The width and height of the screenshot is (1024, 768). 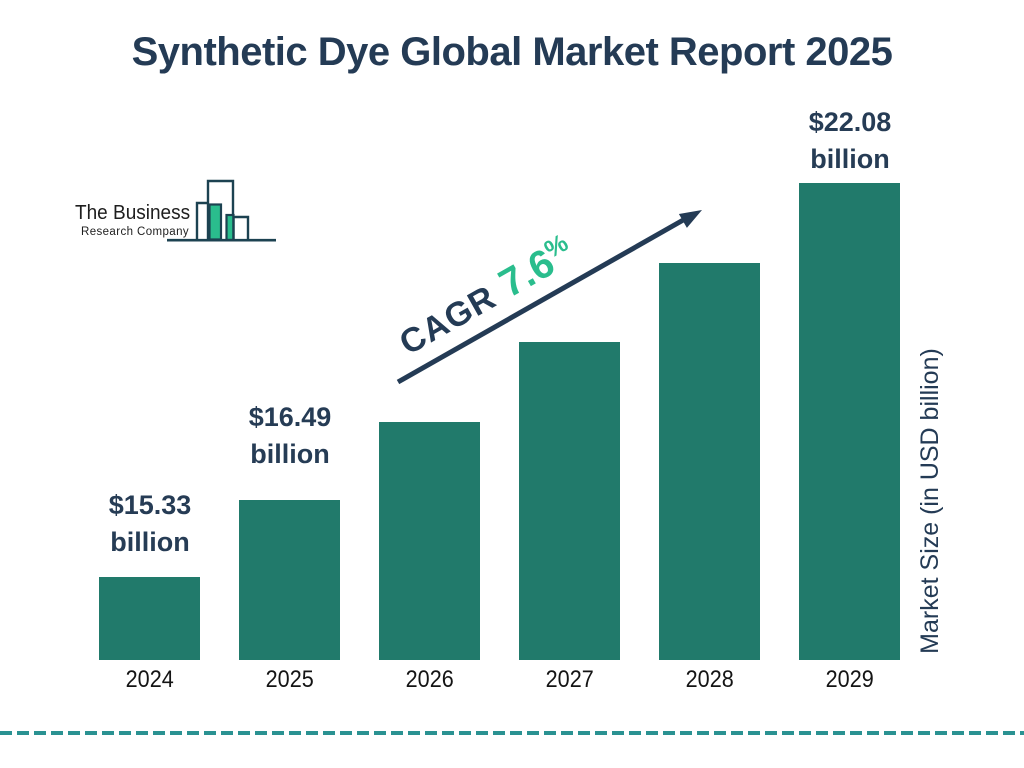 What do you see at coordinates (221, 210) in the screenshot?
I see `bar-skyline-icon` at bounding box center [221, 210].